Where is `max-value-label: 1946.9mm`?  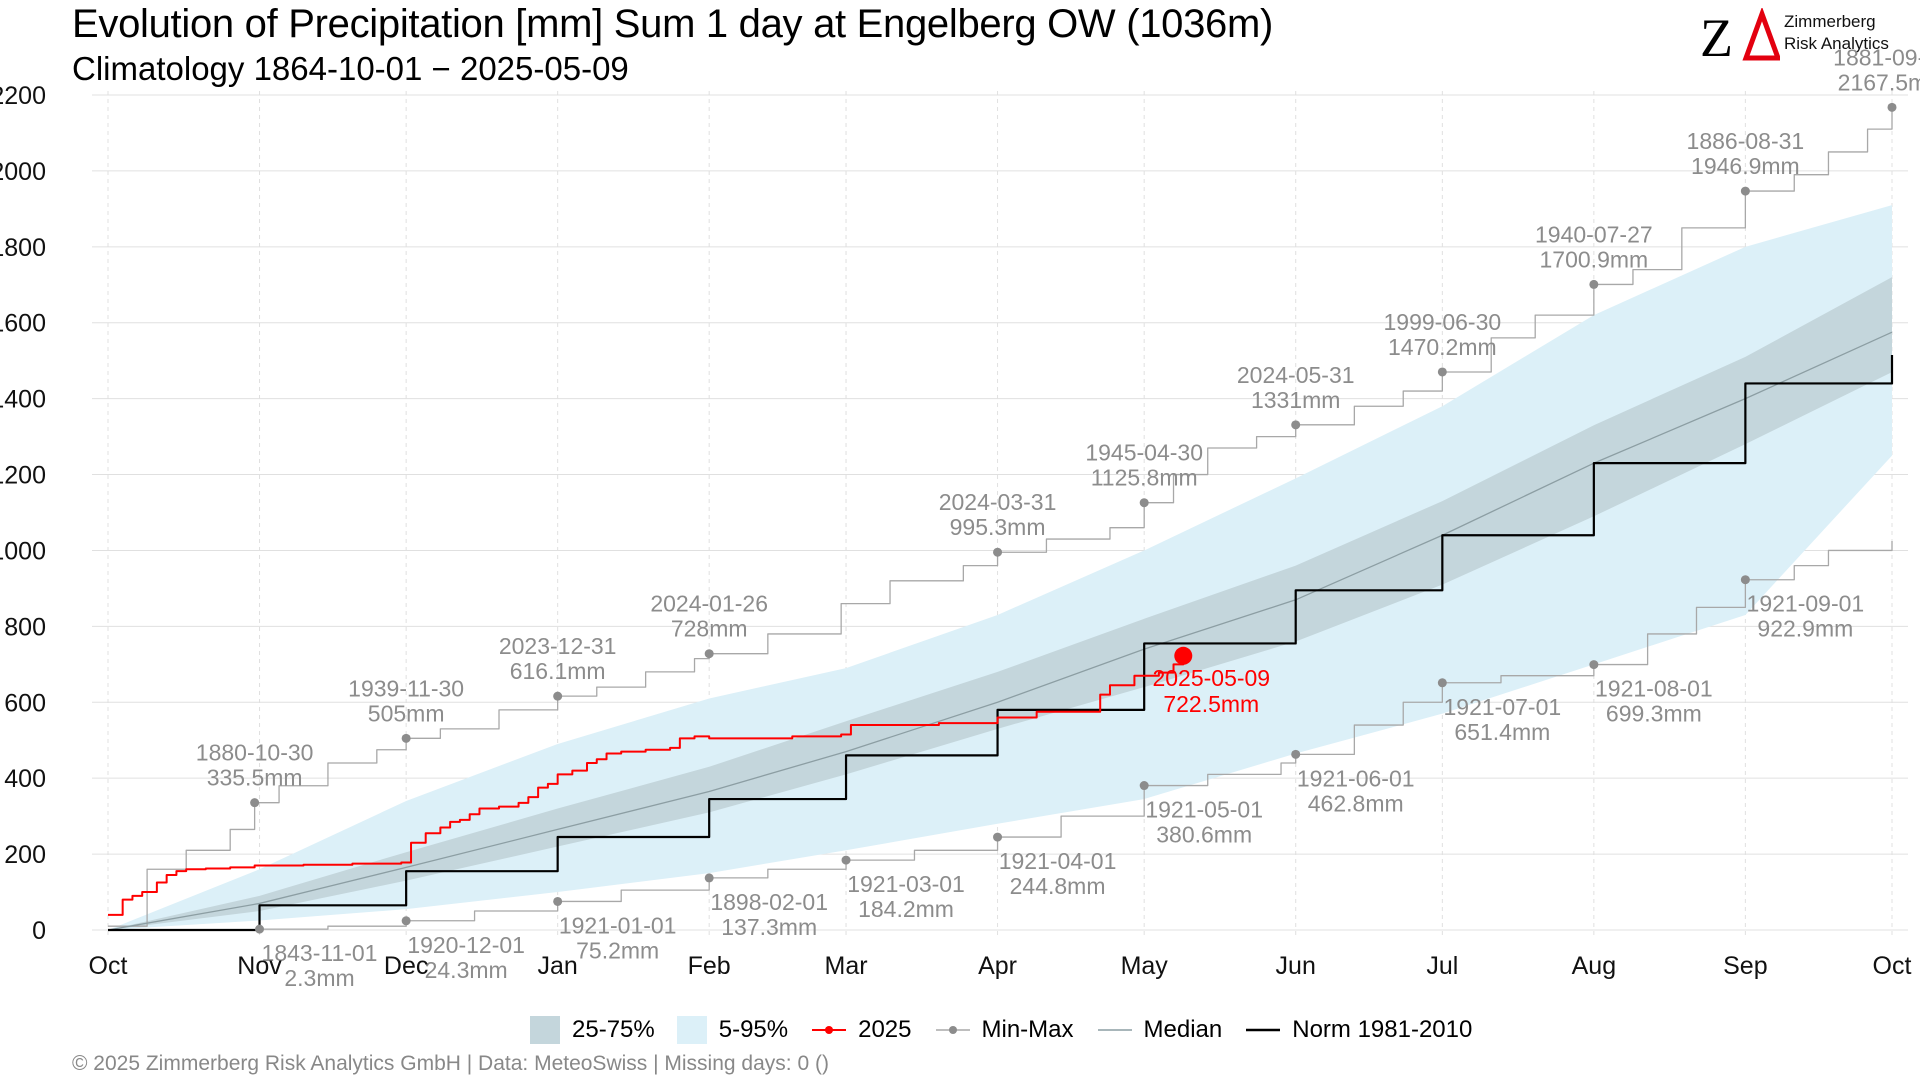
max-value-label: 1946.9mm is located at coordinates (1745, 166).